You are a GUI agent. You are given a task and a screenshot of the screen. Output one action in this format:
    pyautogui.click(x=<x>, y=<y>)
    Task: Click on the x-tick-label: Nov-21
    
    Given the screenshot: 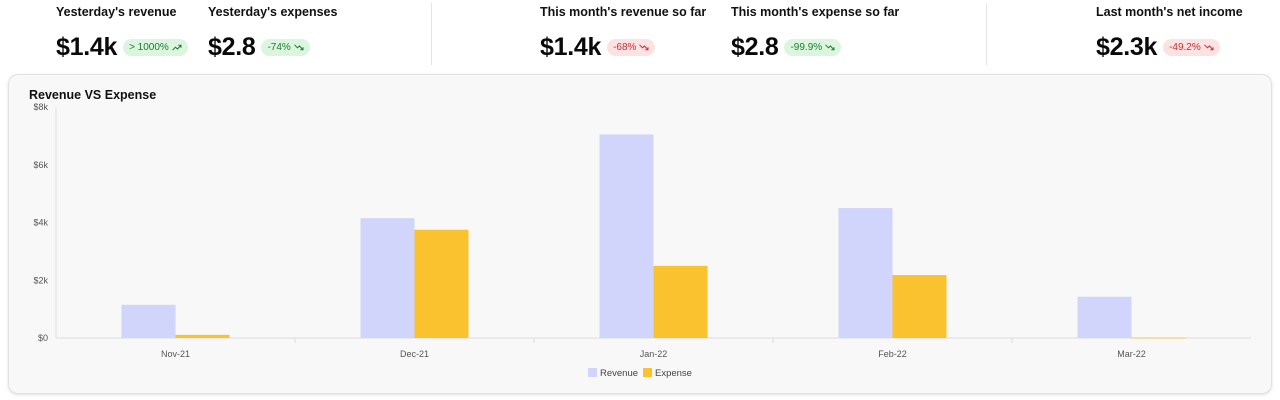 What is the action you would take?
    pyautogui.click(x=175, y=354)
    